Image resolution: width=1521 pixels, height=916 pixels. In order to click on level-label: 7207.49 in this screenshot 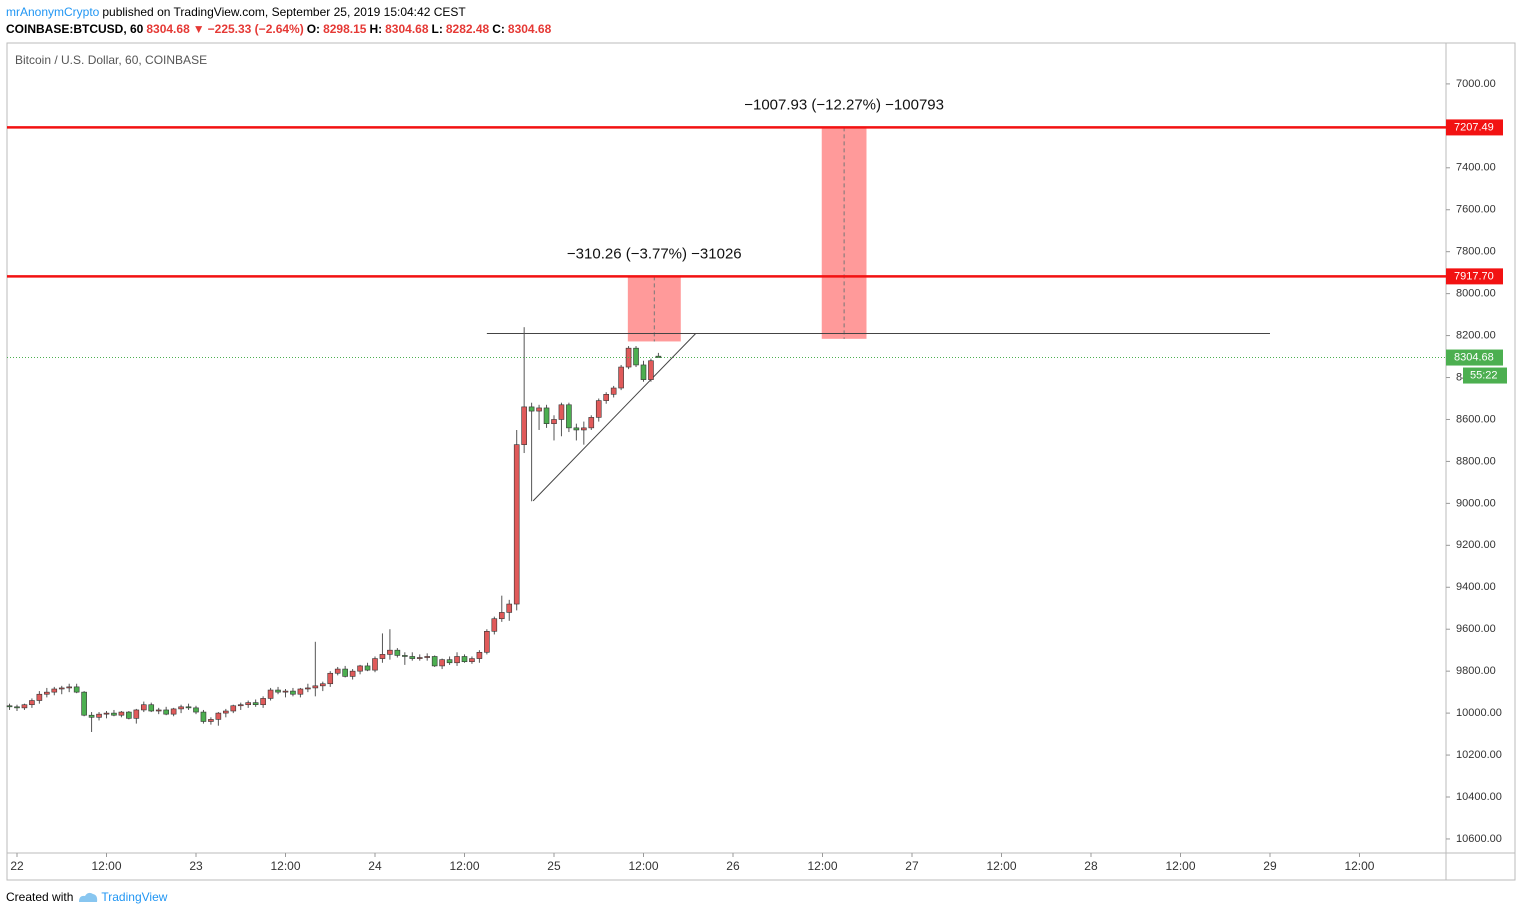, I will do `click(1474, 127)`.